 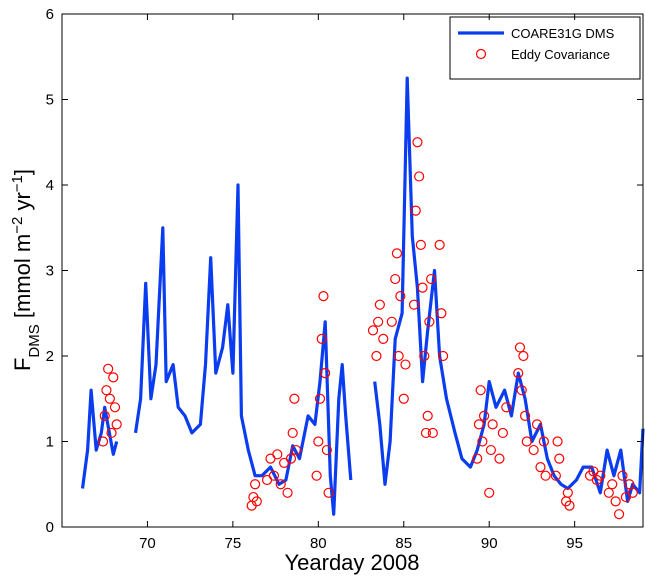 What do you see at coordinates (489, 543) in the screenshot?
I see `x-tick-label: 90` at bounding box center [489, 543].